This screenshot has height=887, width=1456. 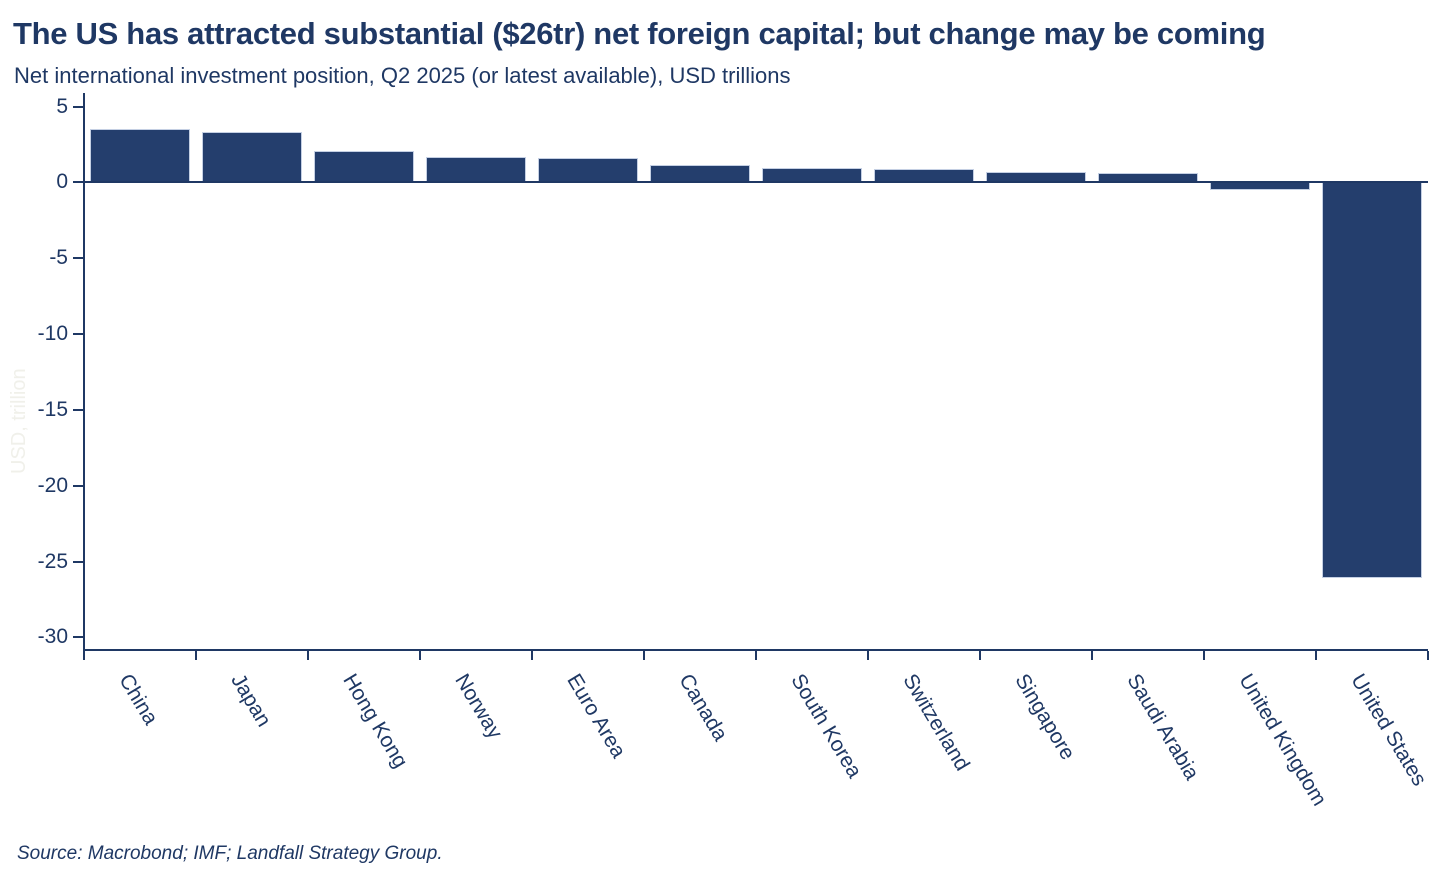 I want to click on y-axis-line, so click(x=84, y=372).